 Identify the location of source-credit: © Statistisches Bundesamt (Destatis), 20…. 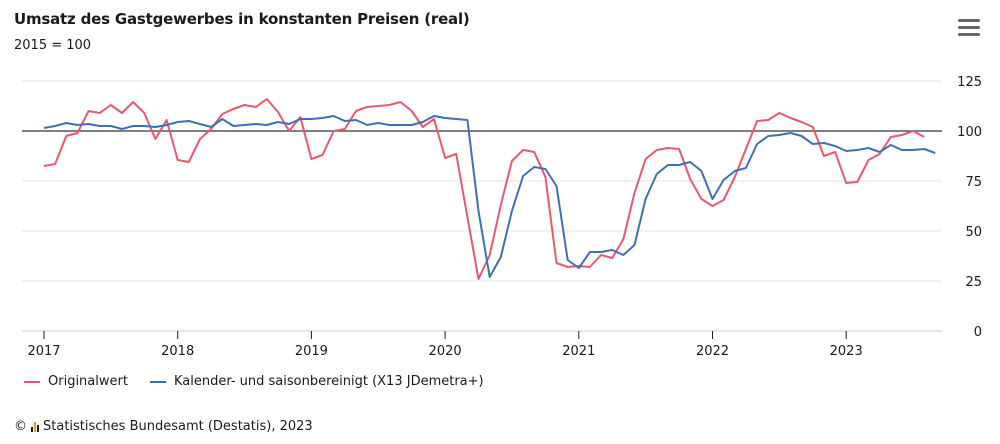
(163, 426).